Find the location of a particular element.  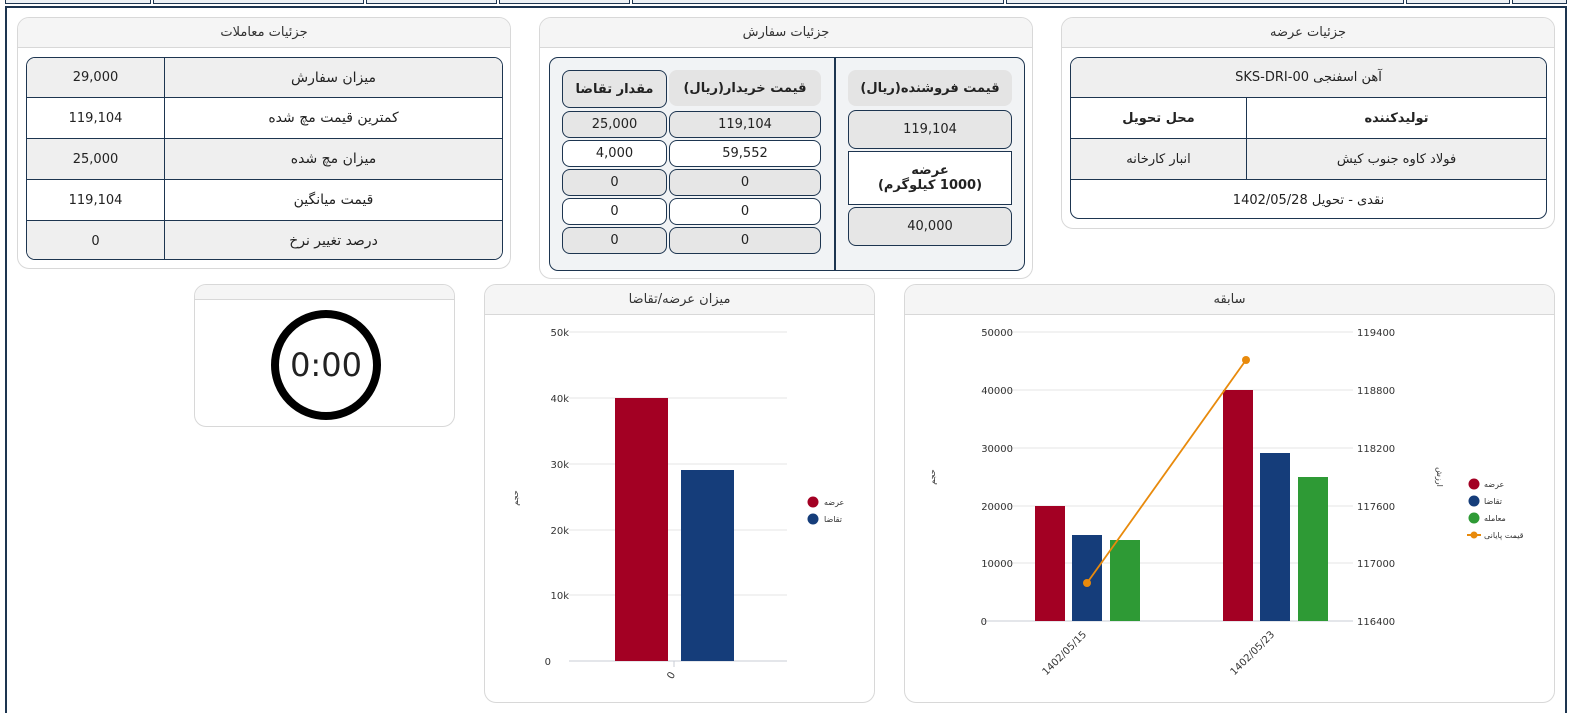

row-value: 0 is located at coordinates (95, 241).